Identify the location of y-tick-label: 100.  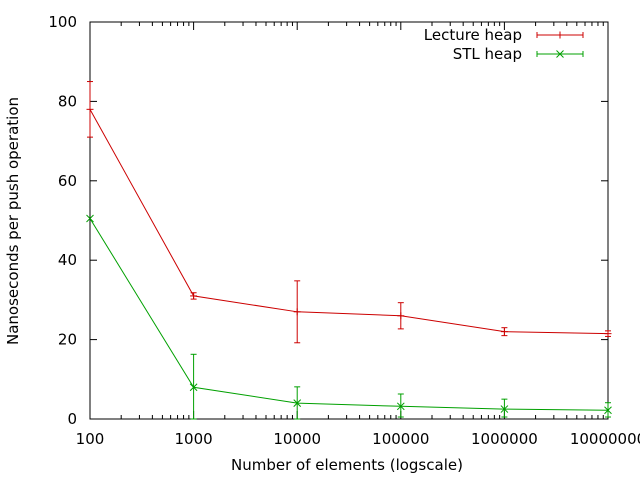
(62, 22).